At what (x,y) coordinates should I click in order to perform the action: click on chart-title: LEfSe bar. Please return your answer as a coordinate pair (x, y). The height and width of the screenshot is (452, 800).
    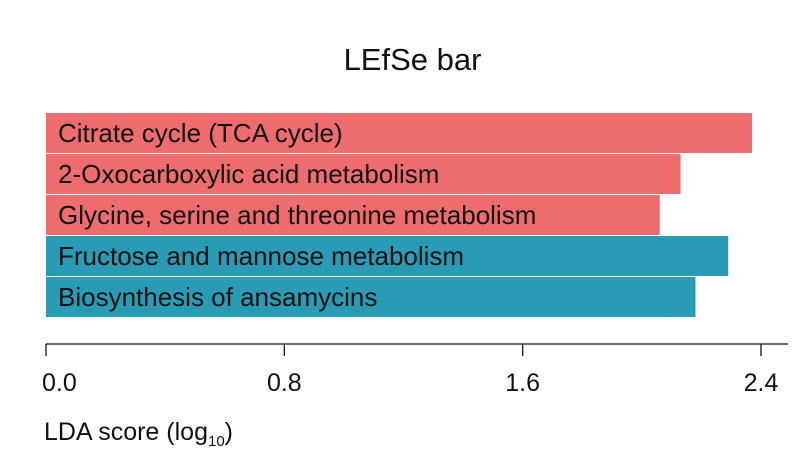
    Looking at the image, I should click on (412, 59).